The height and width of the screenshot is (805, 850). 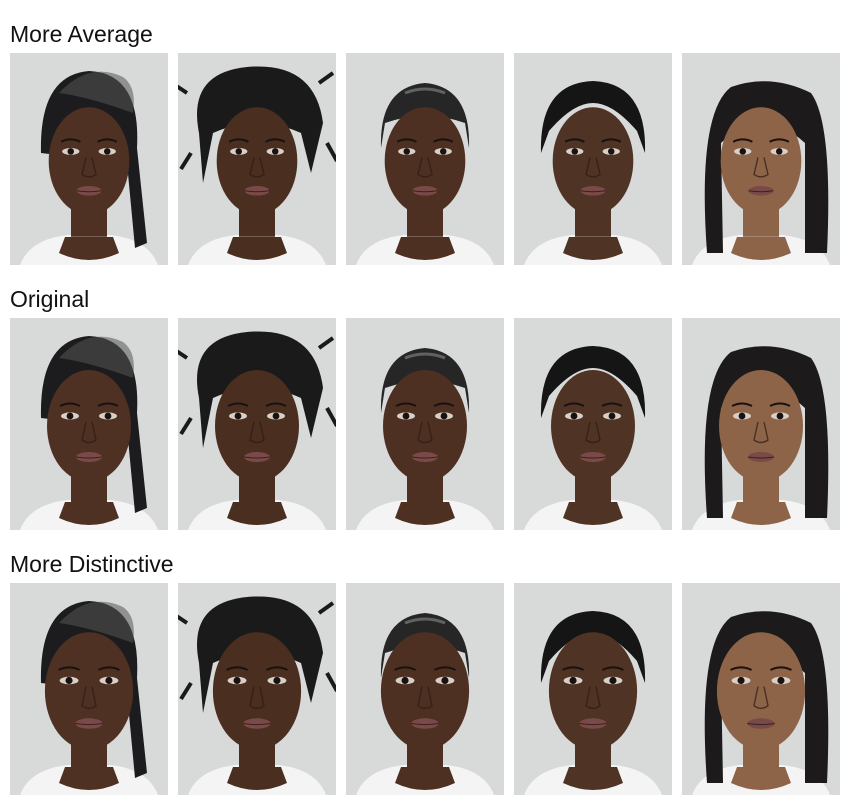 I want to click on row-label-average: More Average, so click(x=81, y=34).